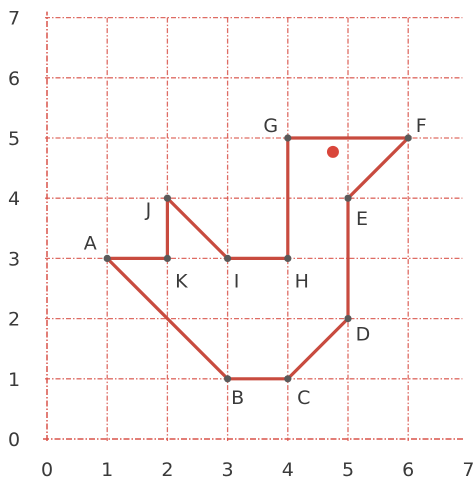 This screenshot has height=493, width=473. What do you see at coordinates (288, 138) in the screenshot?
I see `vertex-point-g` at bounding box center [288, 138].